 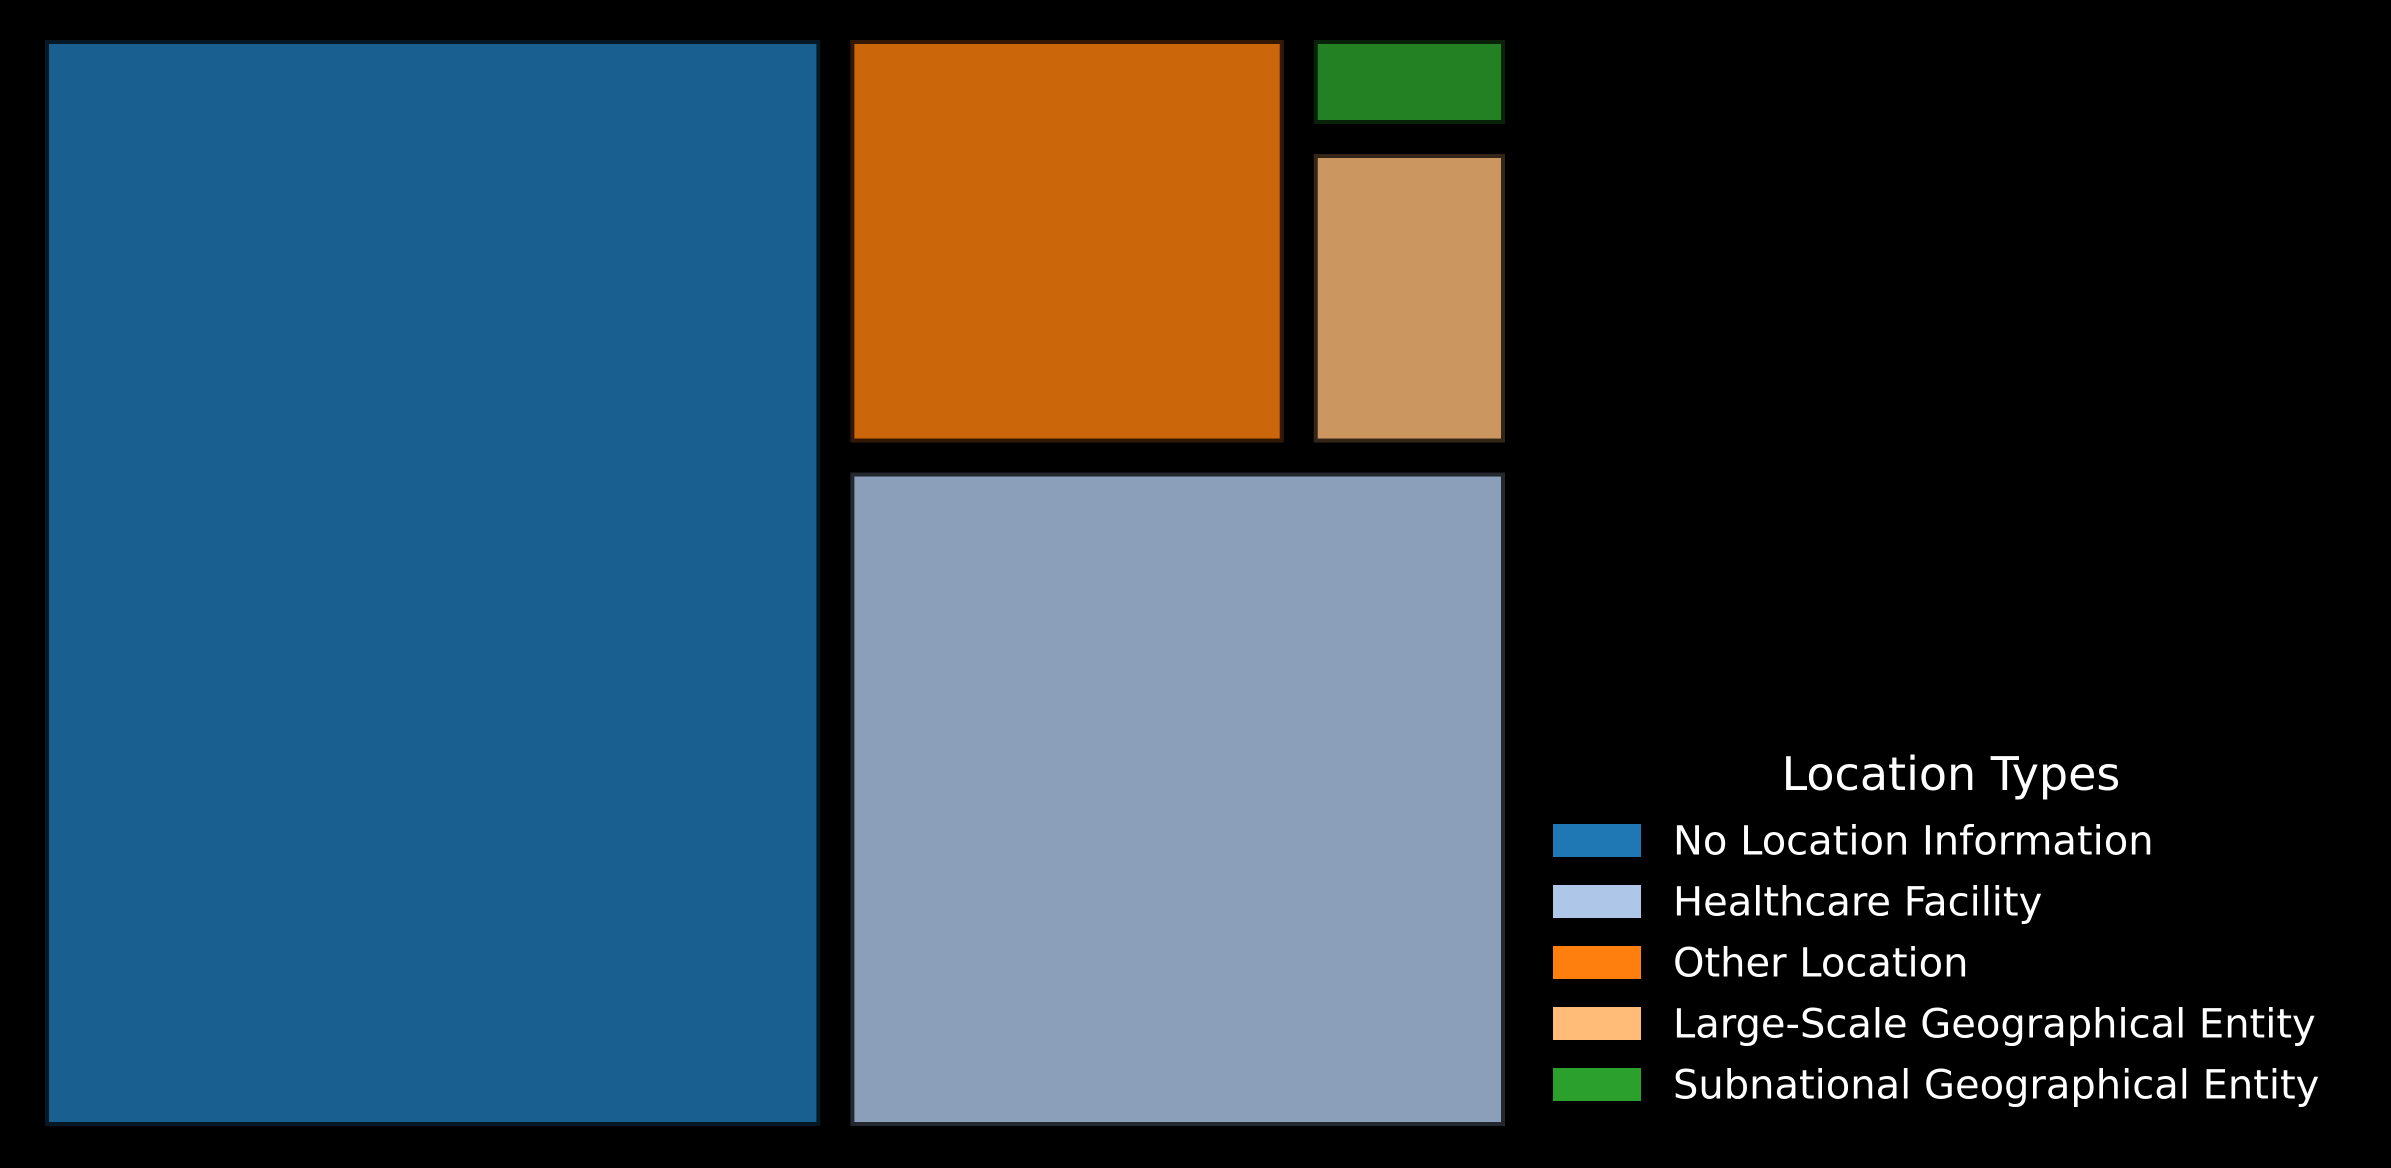 What do you see at coordinates (1597, 901) in the screenshot?
I see `legend-swatch-healthcare-facility` at bounding box center [1597, 901].